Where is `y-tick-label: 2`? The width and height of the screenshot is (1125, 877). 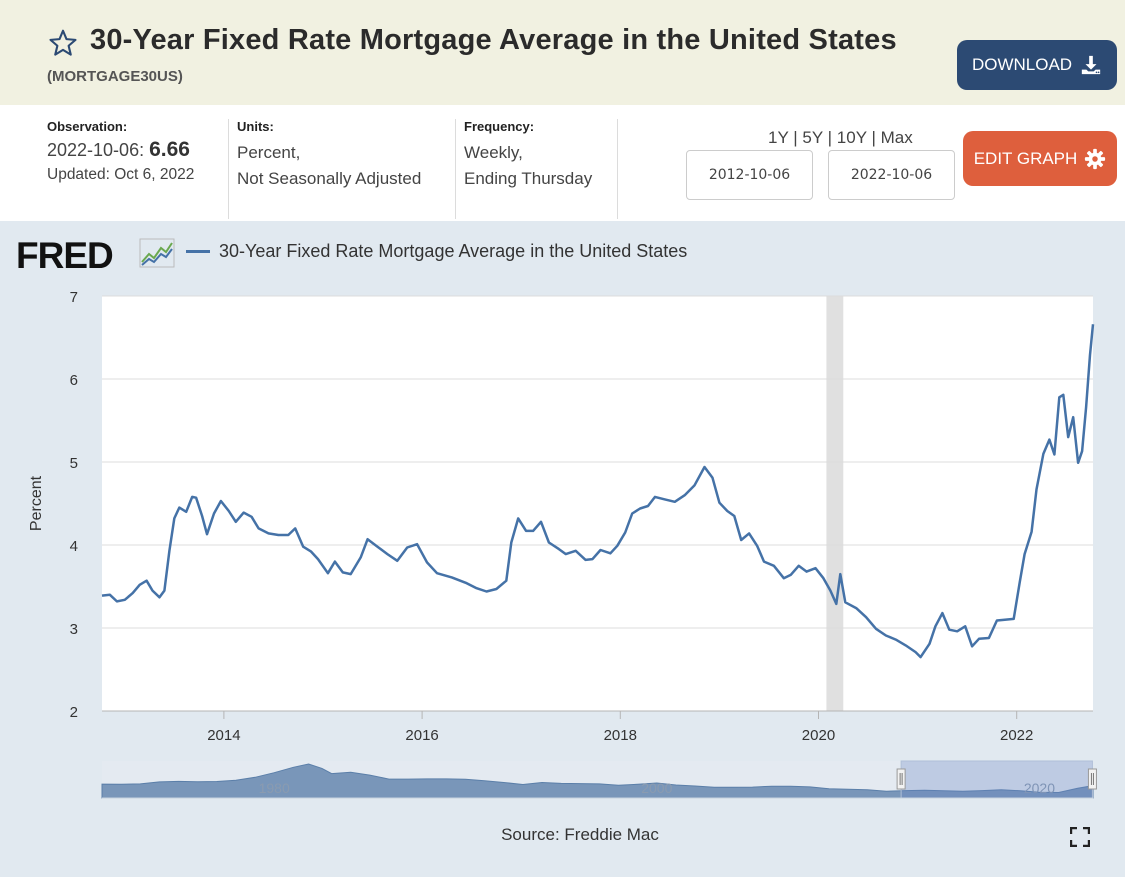
y-tick-label: 2 is located at coordinates (74, 712).